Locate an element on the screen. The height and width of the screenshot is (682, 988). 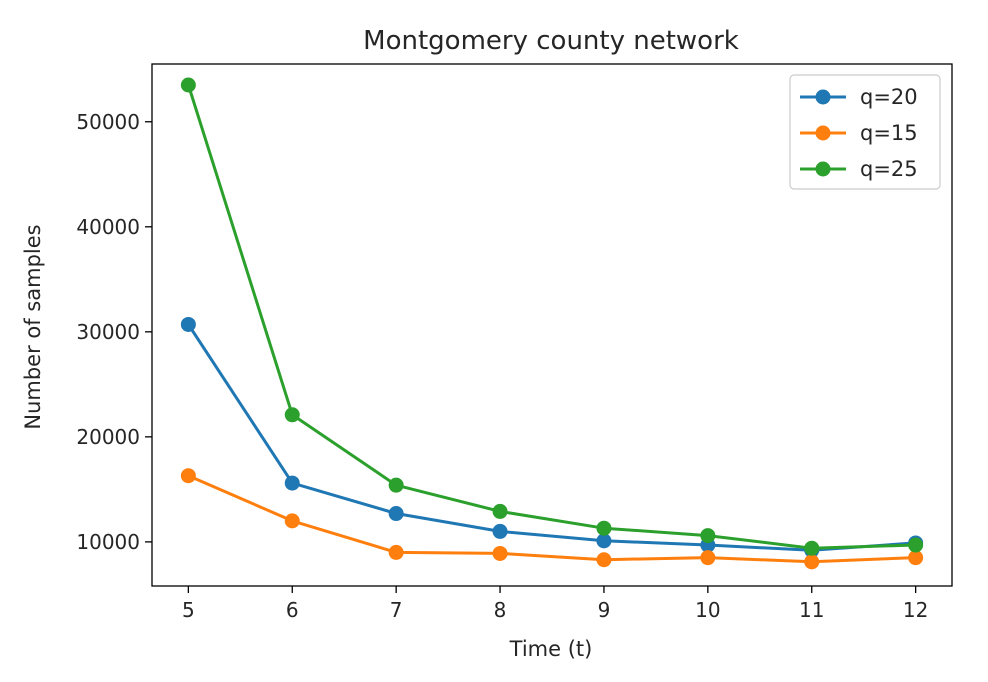
x-tick-label: 11 is located at coordinates (811, 610).